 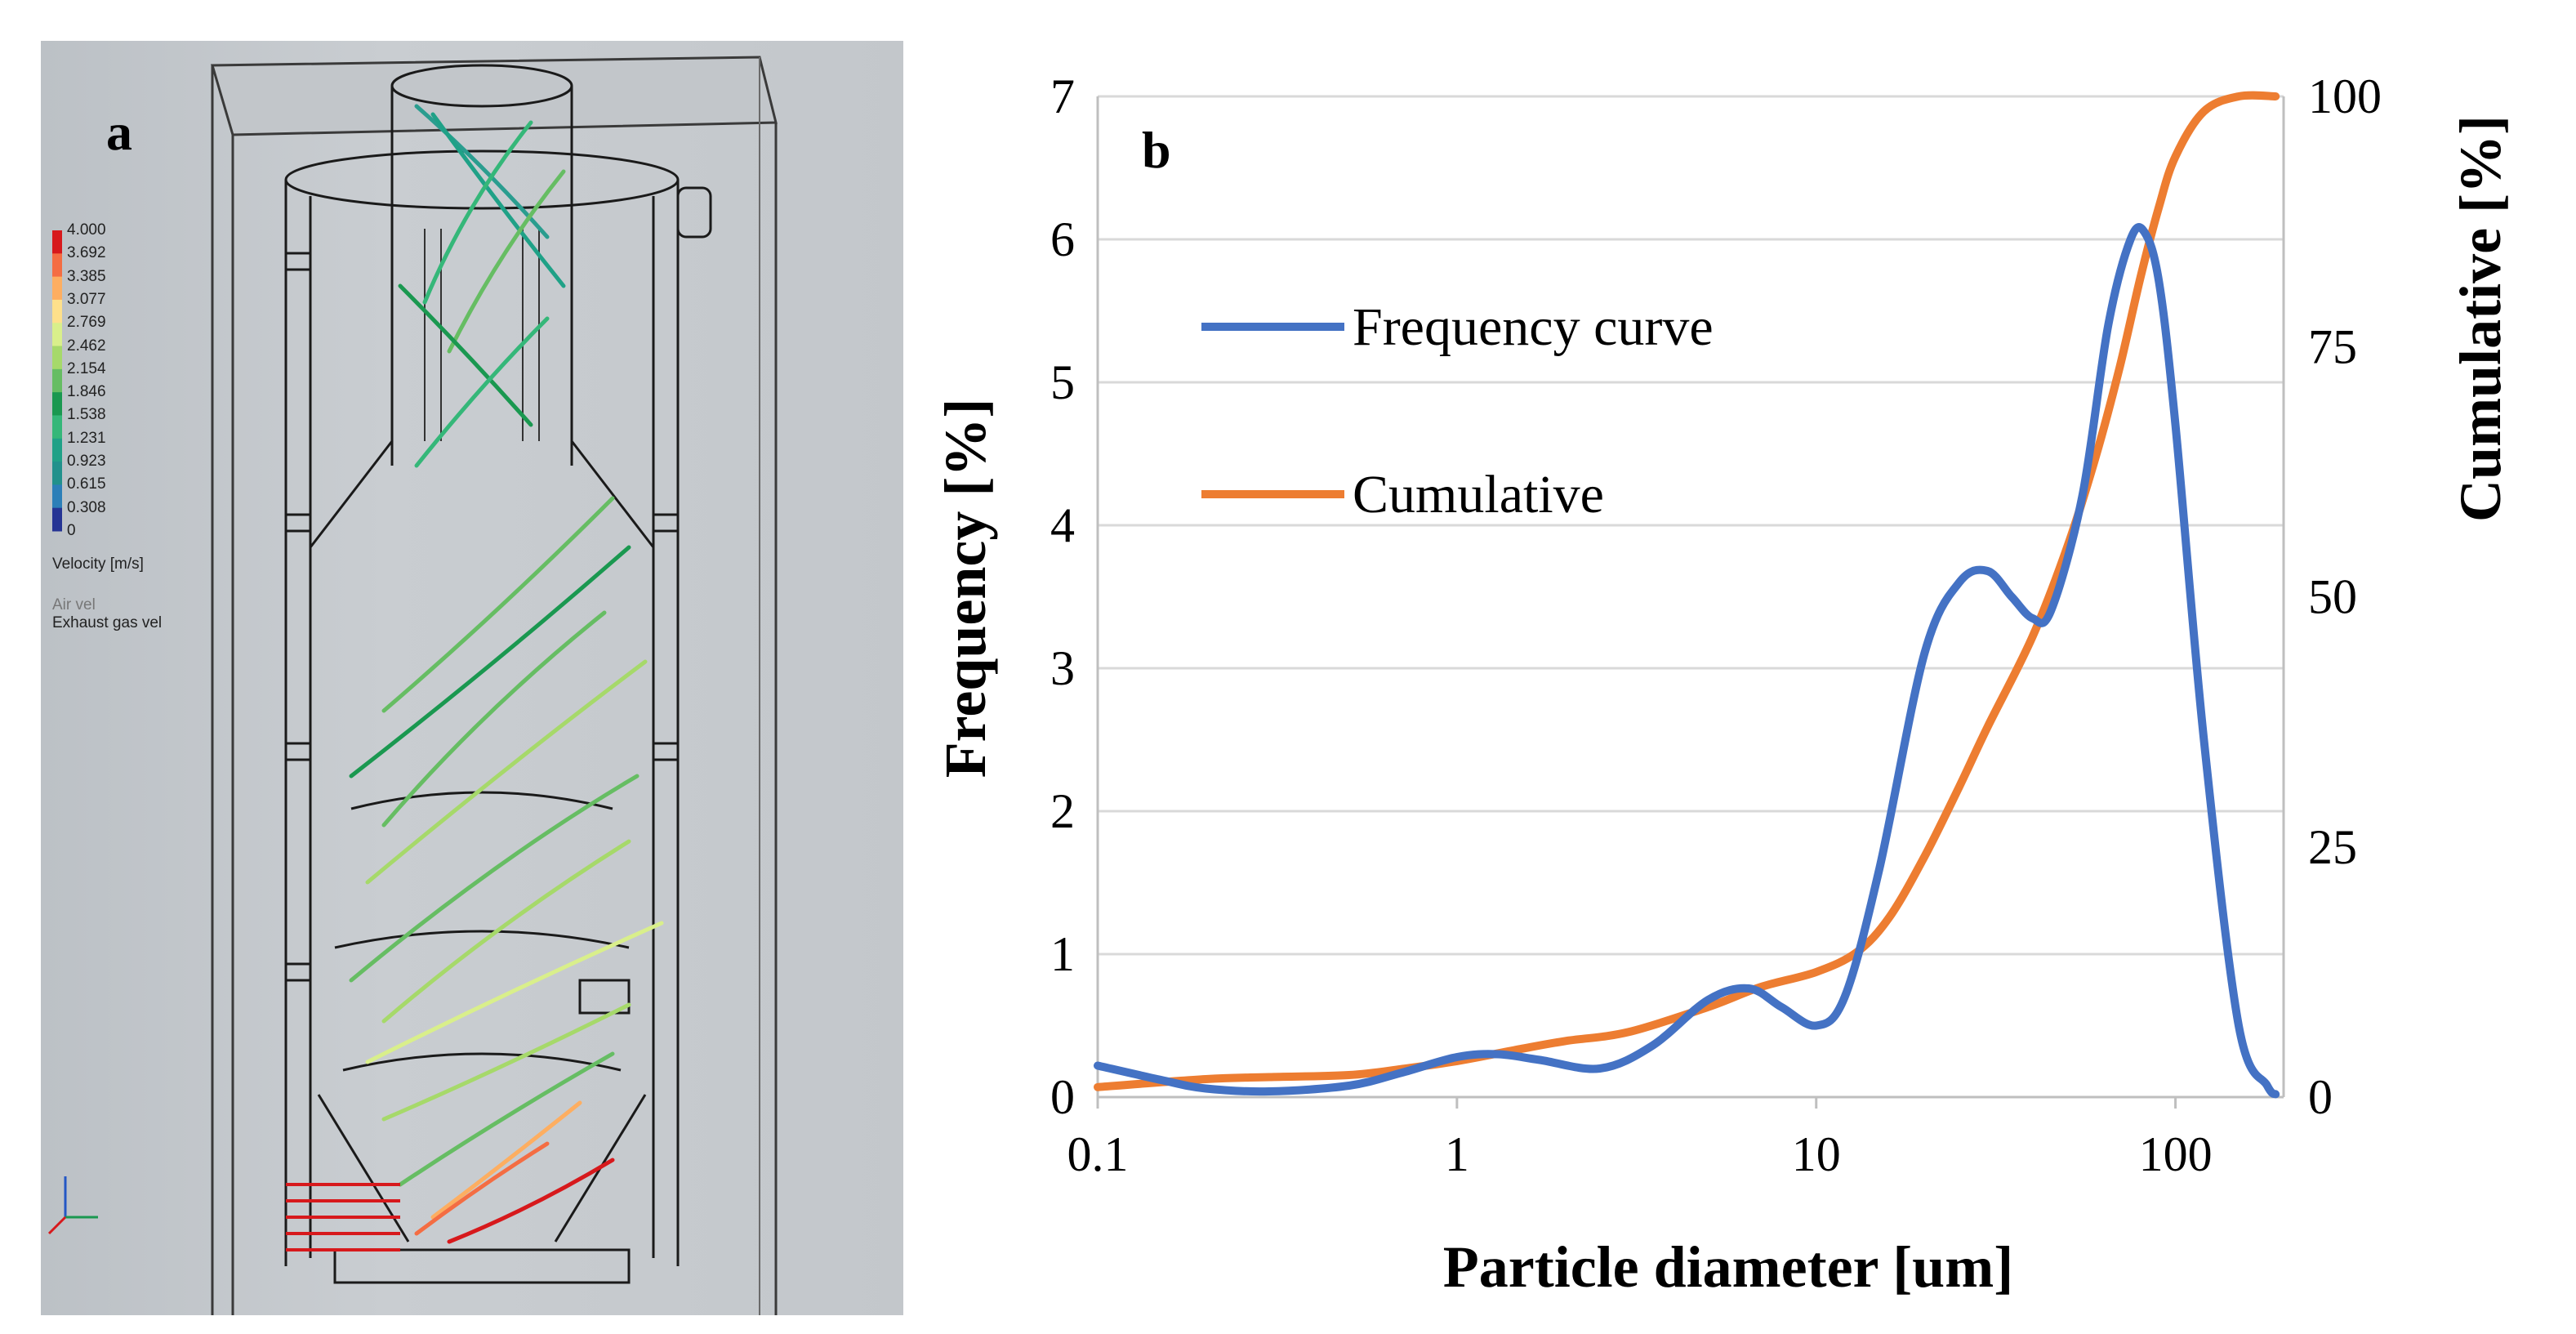 I want to click on x-tick-label: 10, so click(x=1816, y=1154).